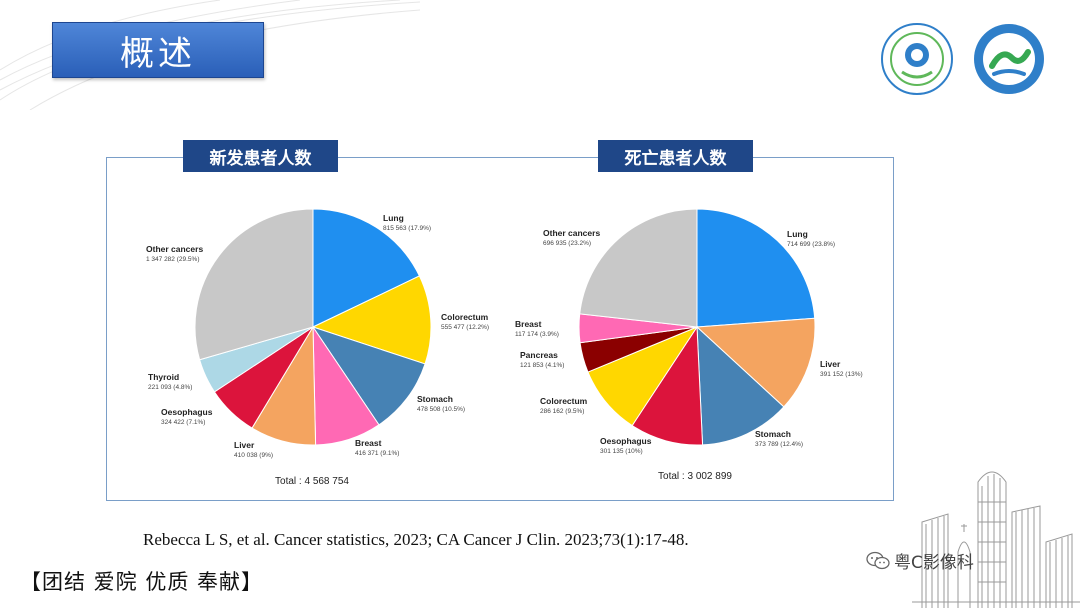 This screenshot has height=608, width=1080. Describe the element at coordinates (441, 409) in the screenshot. I see `slice-value-stomach: 478 508 (10.5%)` at that location.